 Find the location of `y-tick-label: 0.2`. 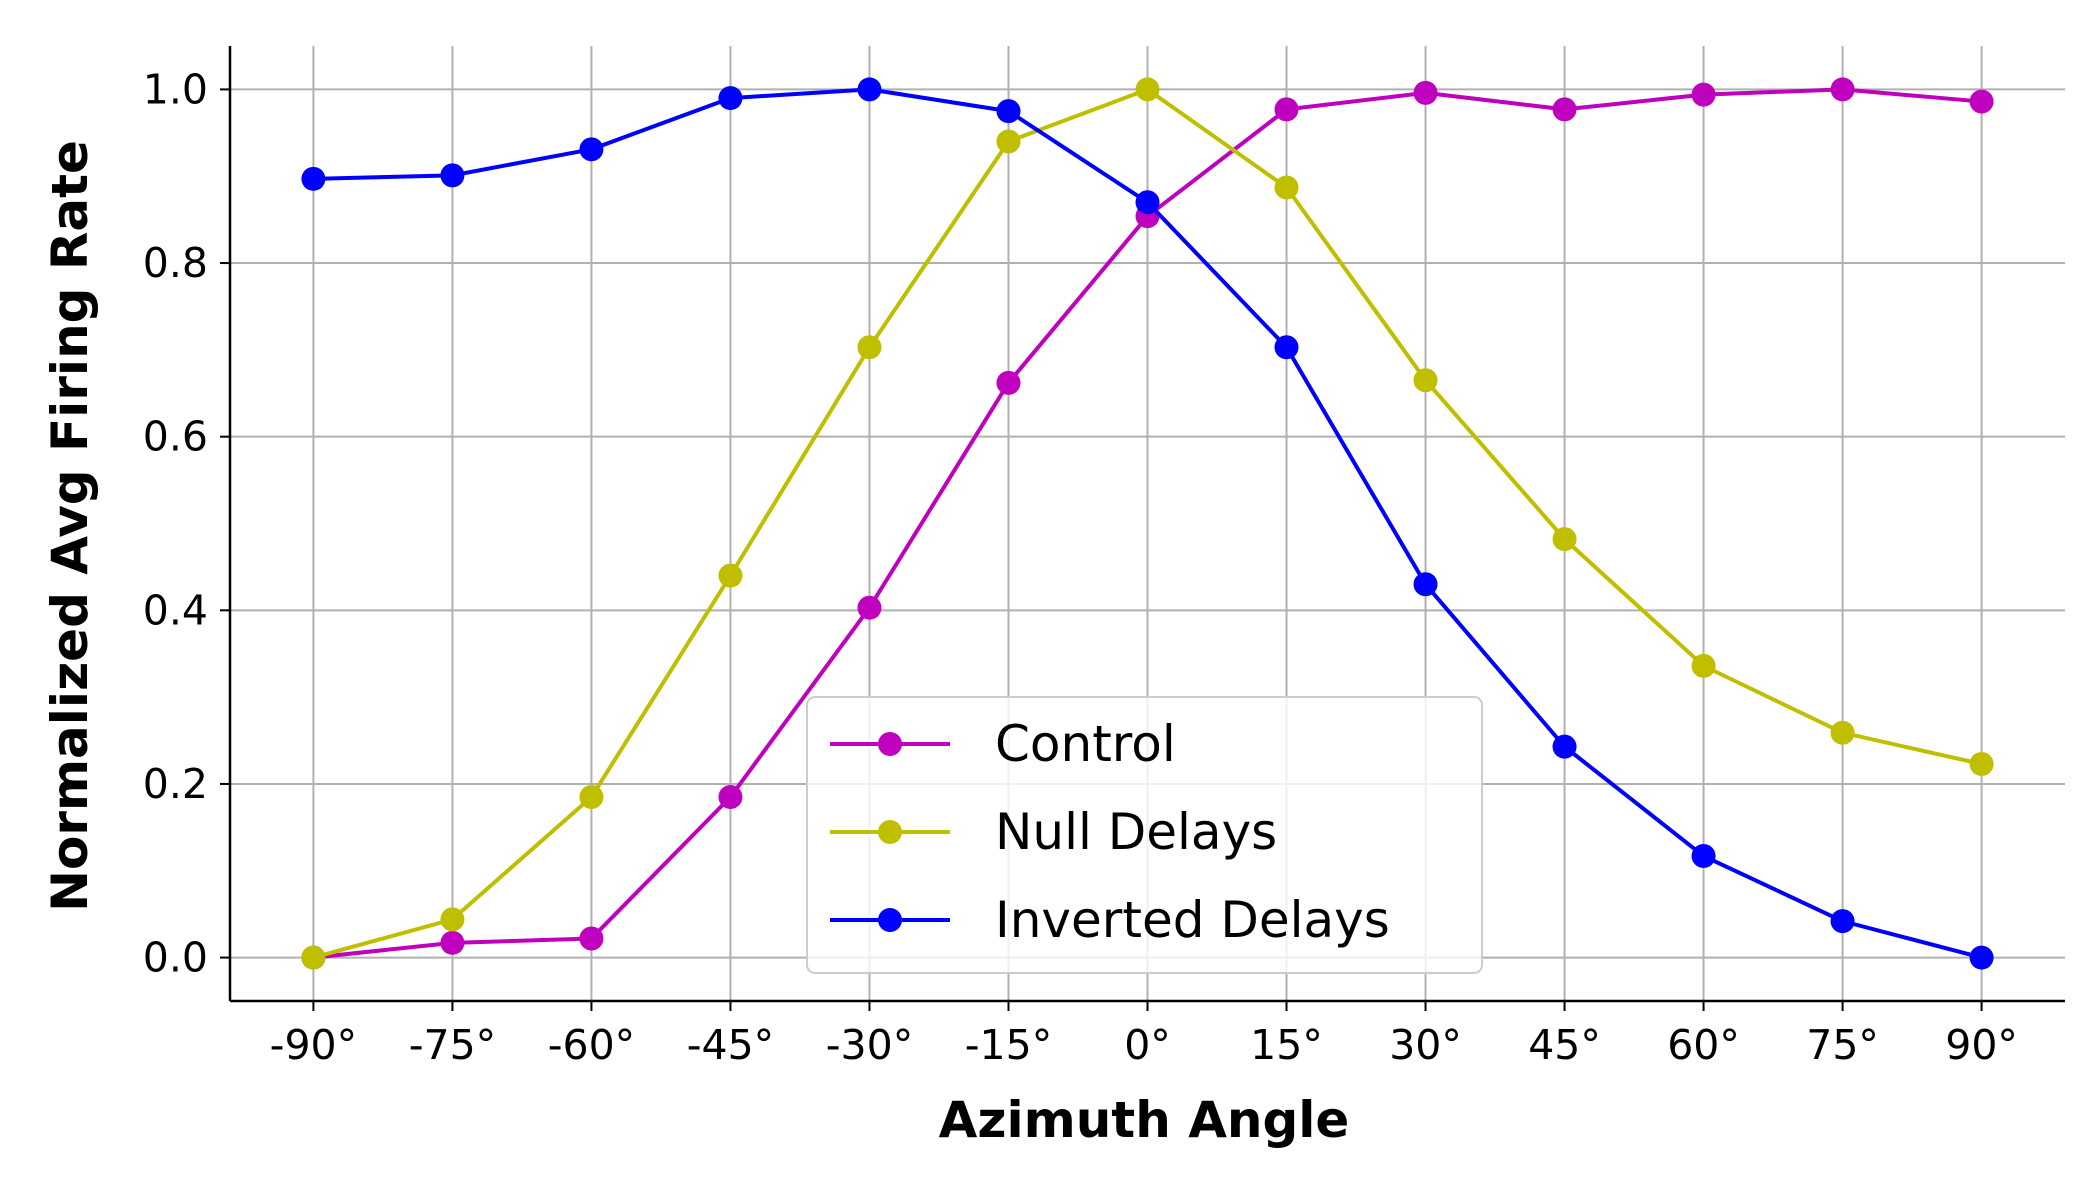

y-tick-label: 0.2 is located at coordinates (175, 784).